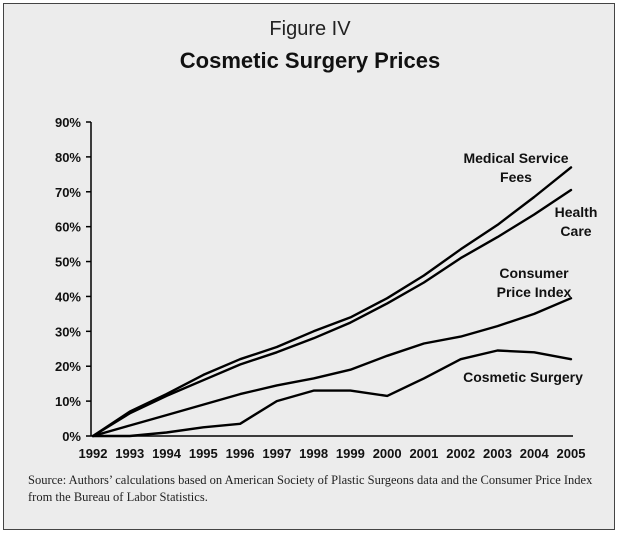 The height and width of the screenshot is (535, 620). Describe the element at coordinates (68, 296) in the screenshot. I see `y-tick-label: 40%` at that location.